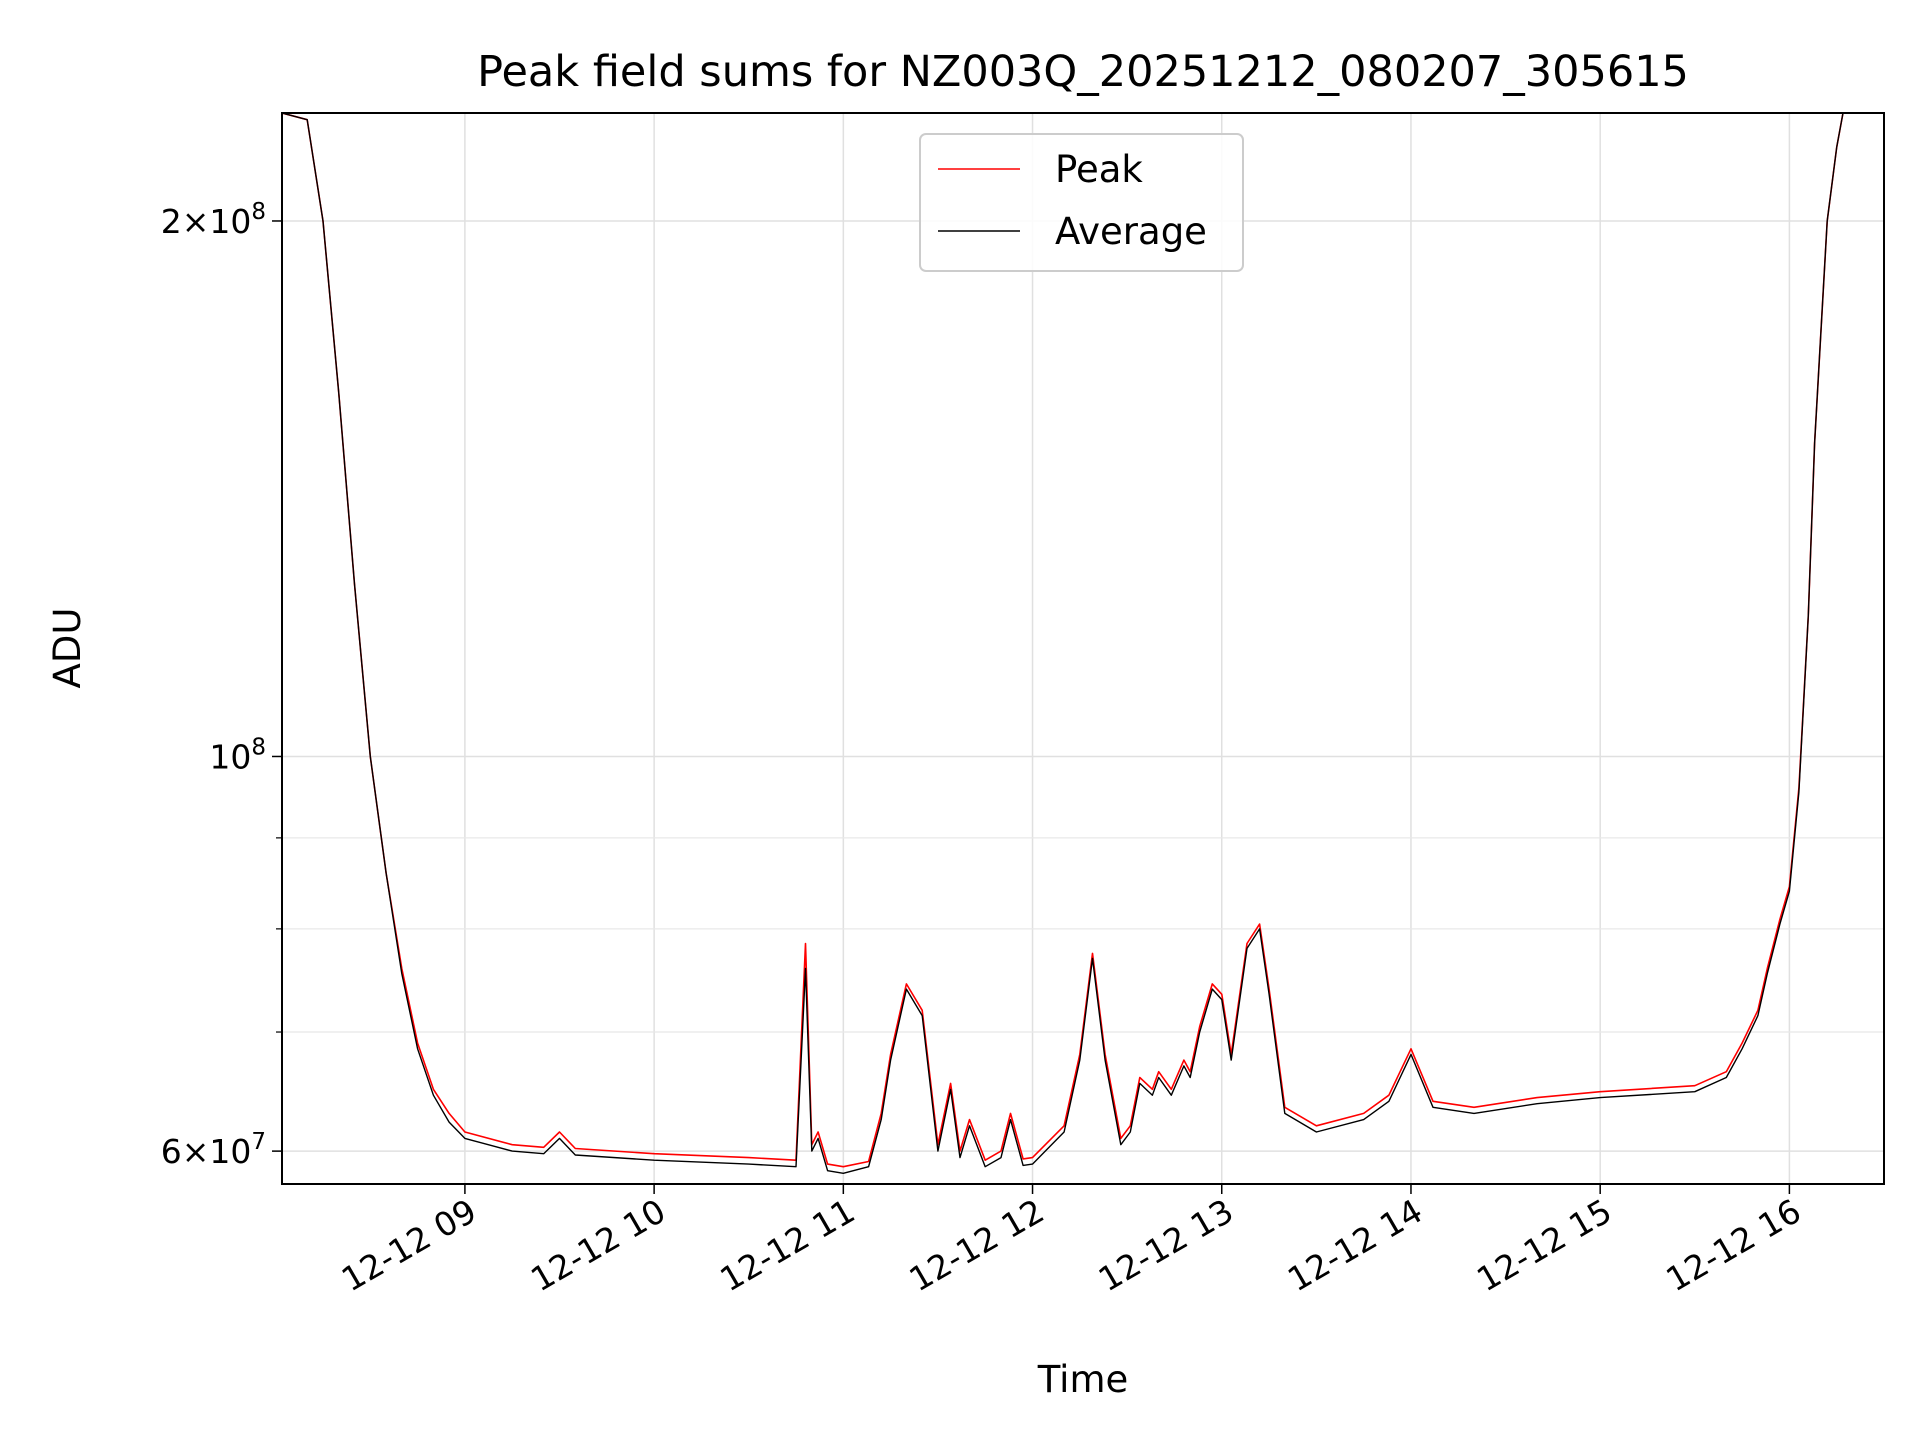 The image size is (1920, 1440). Describe the element at coordinates (237, 755) in the screenshot. I see `y-tick-label: 108` at that location.